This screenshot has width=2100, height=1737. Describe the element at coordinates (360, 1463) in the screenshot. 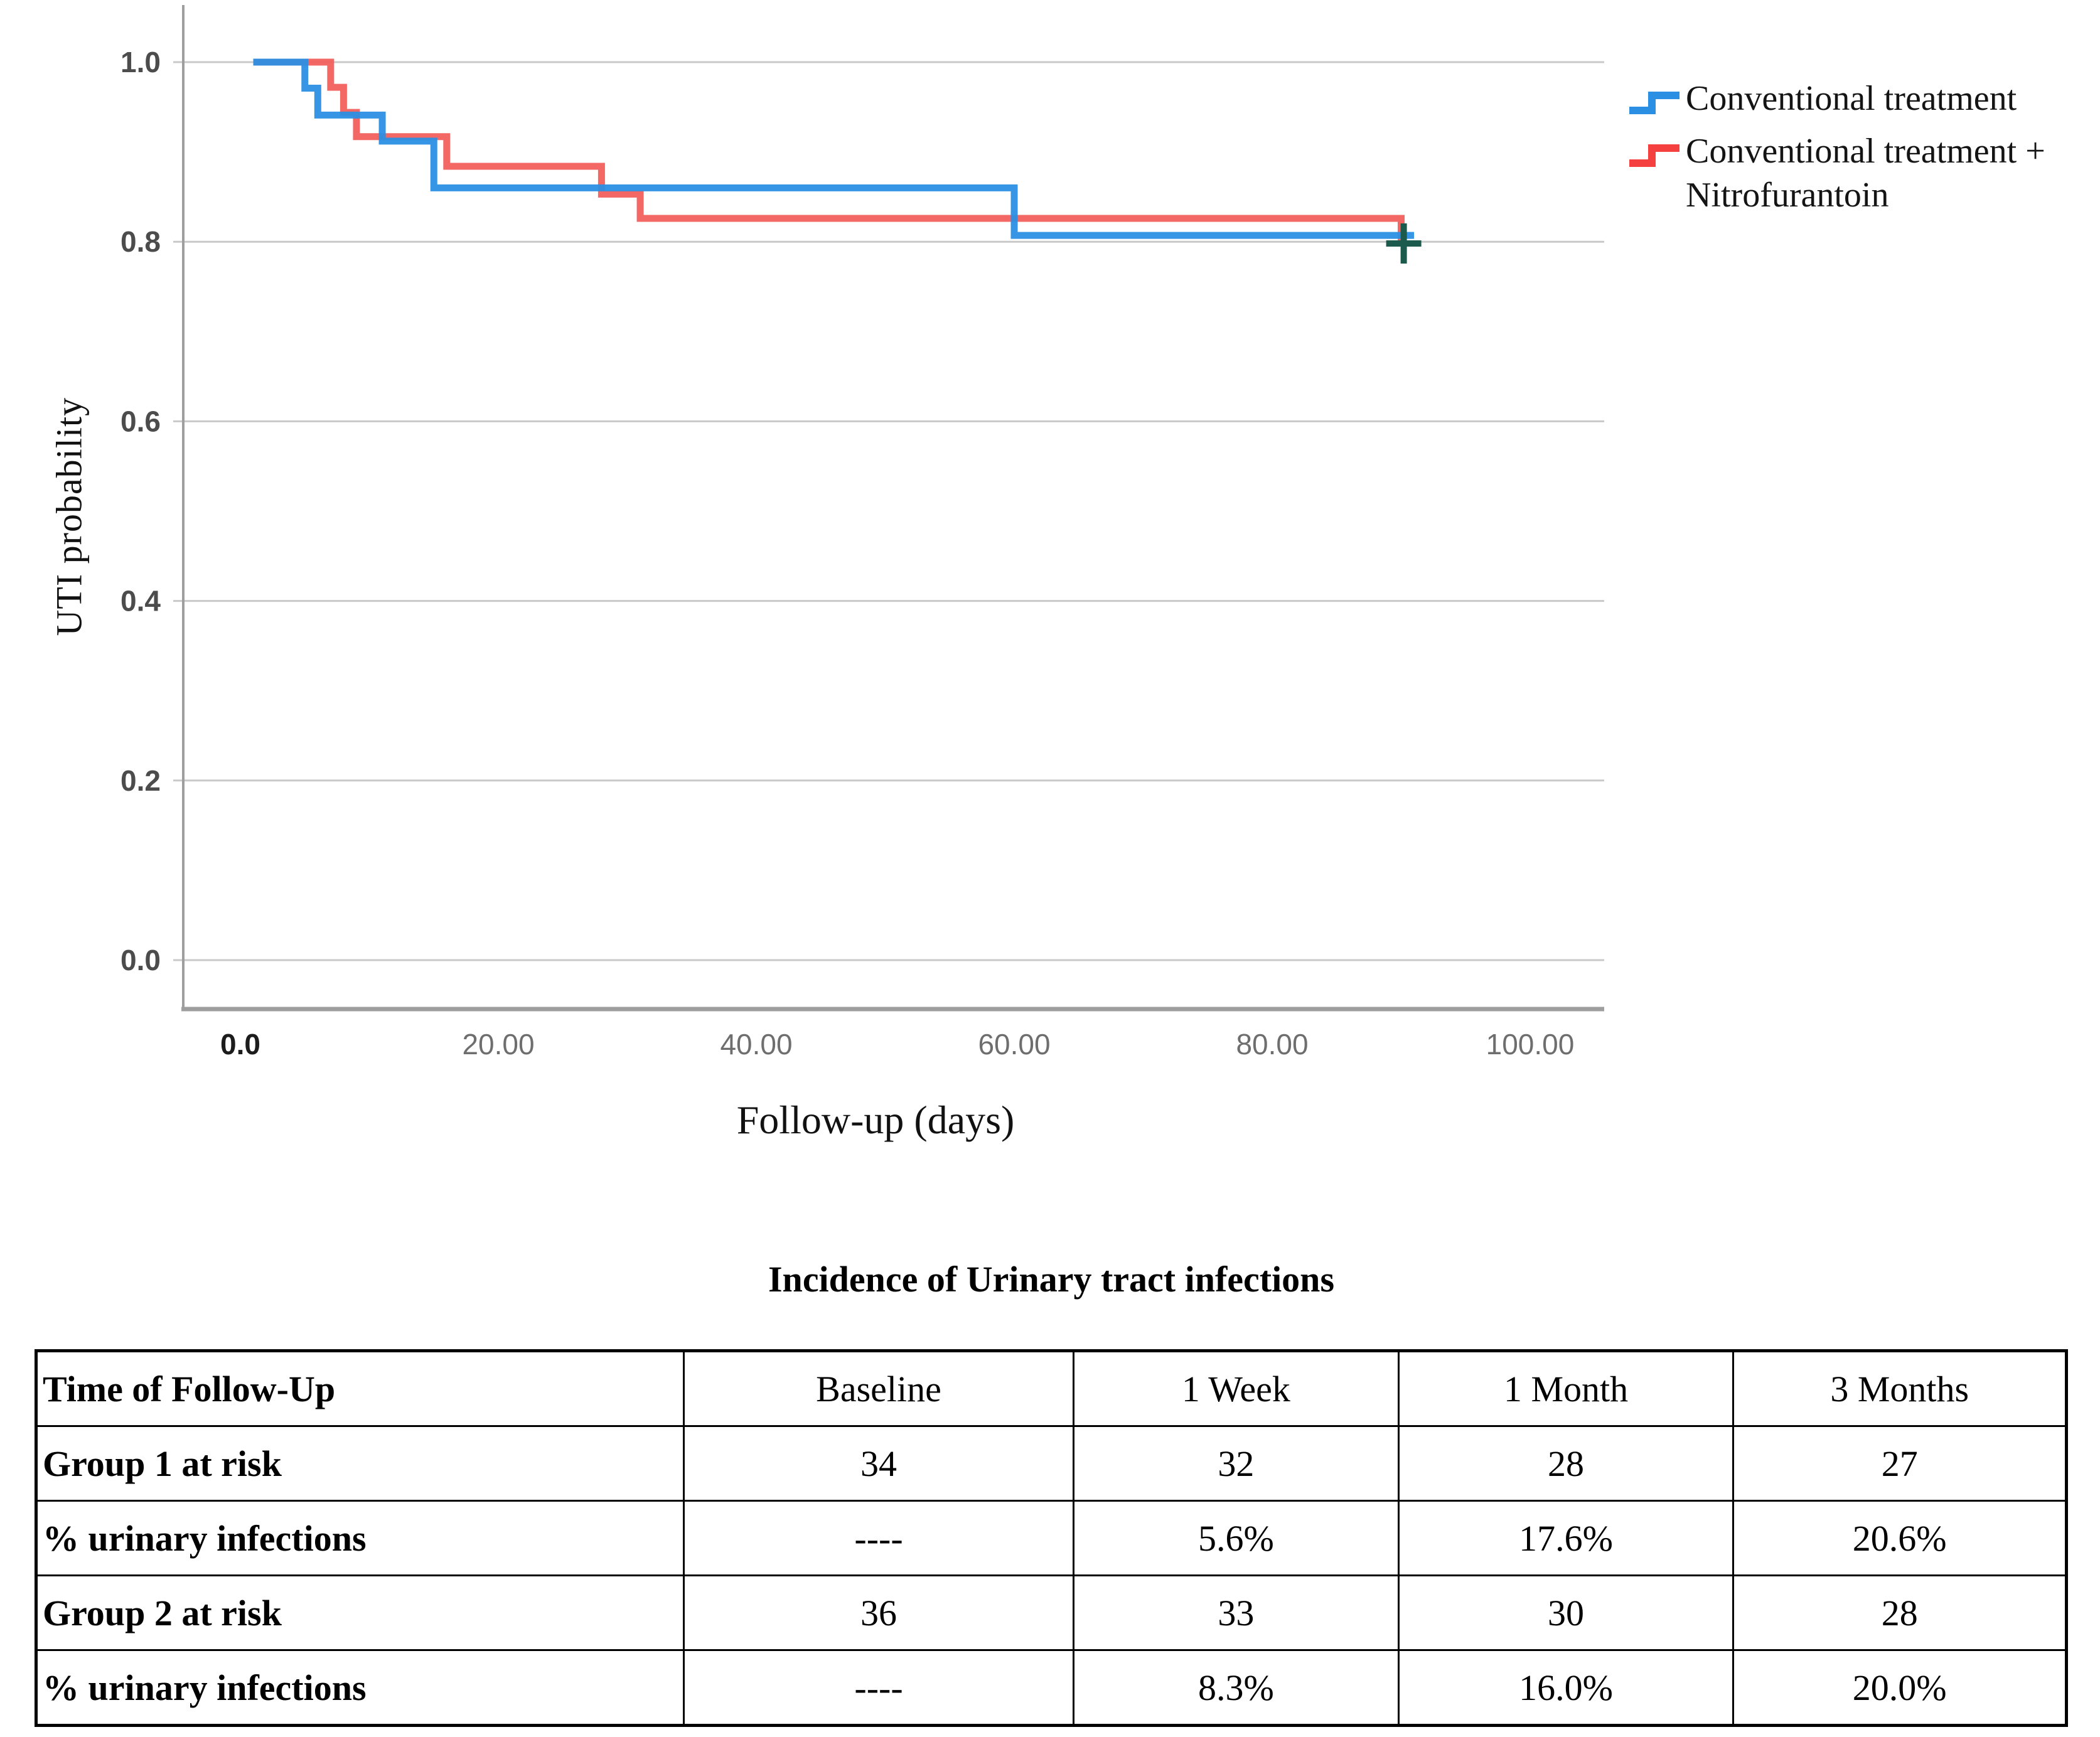

I see `row-label-cell: Group 1 at risk` at that location.